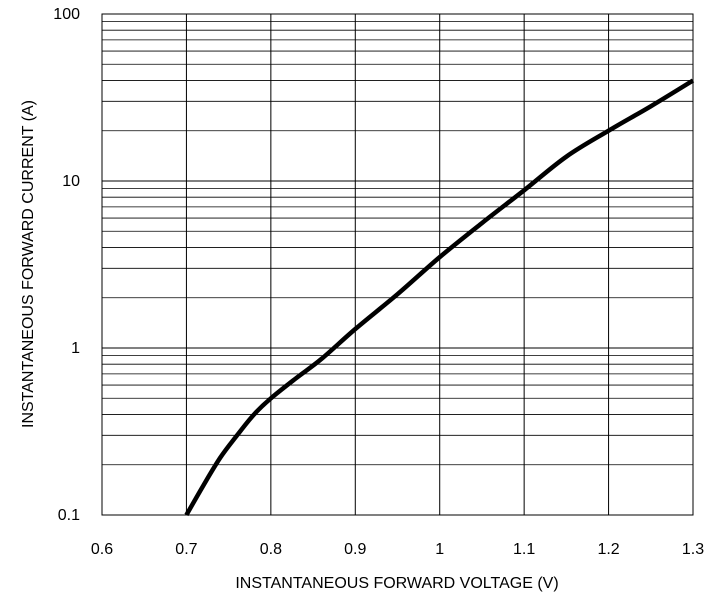 The height and width of the screenshot is (596, 724). What do you see at coordinates (69, 515) in the screenshot?
I see `y-tick-label: 0.1` at bounding box center [69, 515].